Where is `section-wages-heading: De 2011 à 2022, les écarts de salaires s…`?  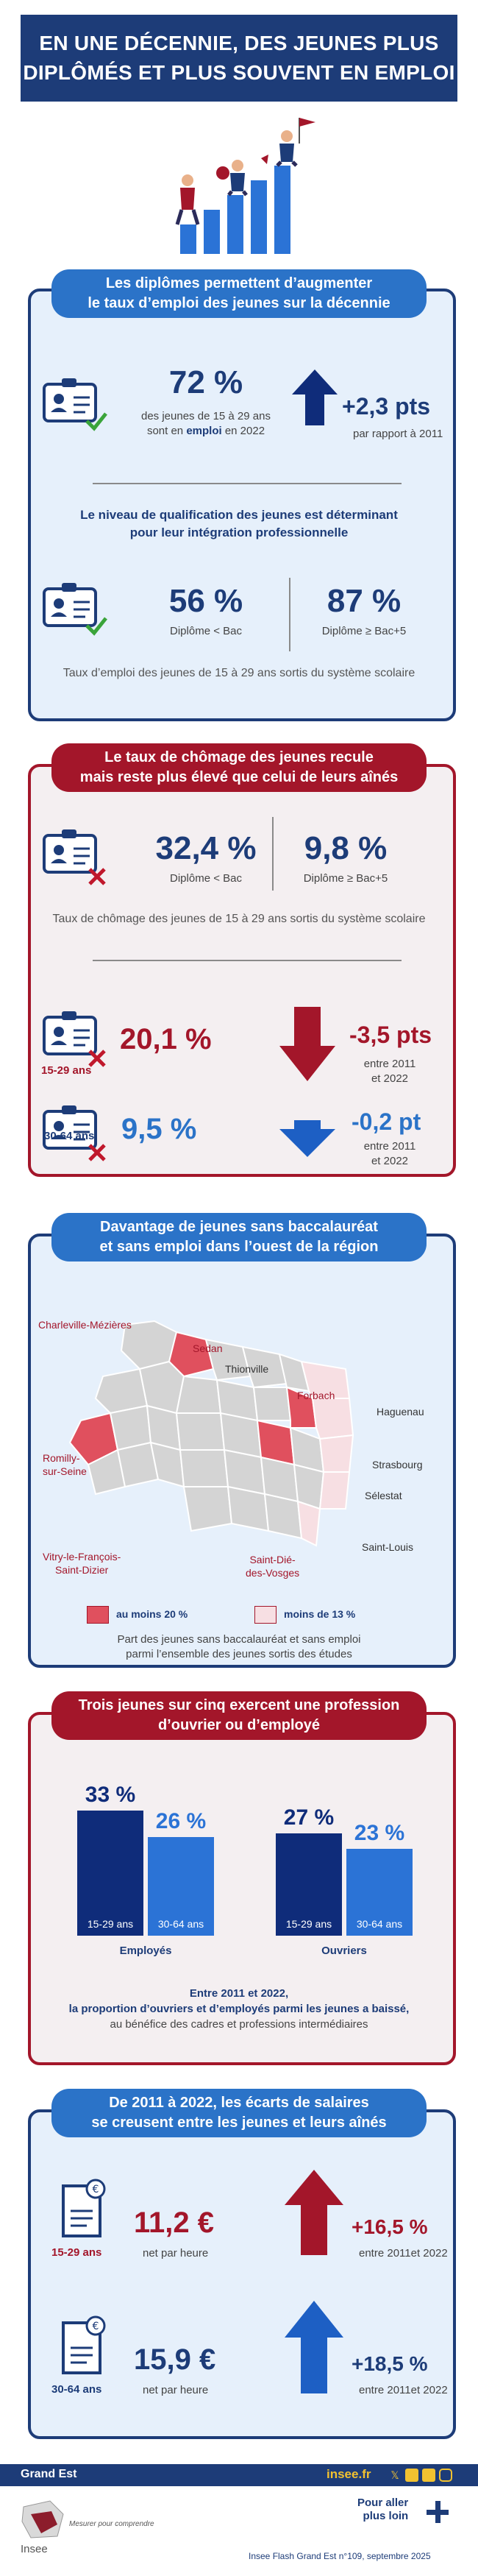 section-wages-heading: De 2011 à 2022, les écarts de salaires s… is located at coordinates (239, 2113).